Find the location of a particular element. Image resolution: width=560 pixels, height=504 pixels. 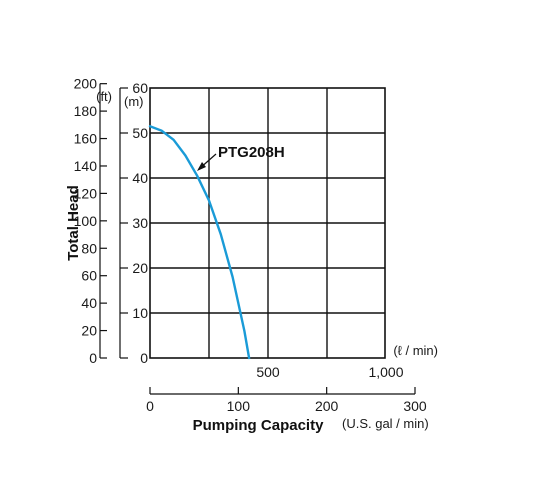

y-tick-label-meters: 10 is located at coordinates (140, 313).